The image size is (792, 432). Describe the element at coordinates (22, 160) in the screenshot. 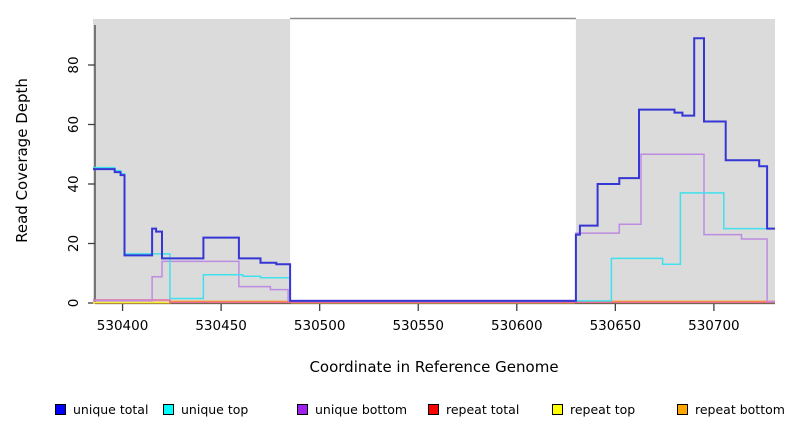

I see `y-axis-title: Read Coverage Depth` at that location.